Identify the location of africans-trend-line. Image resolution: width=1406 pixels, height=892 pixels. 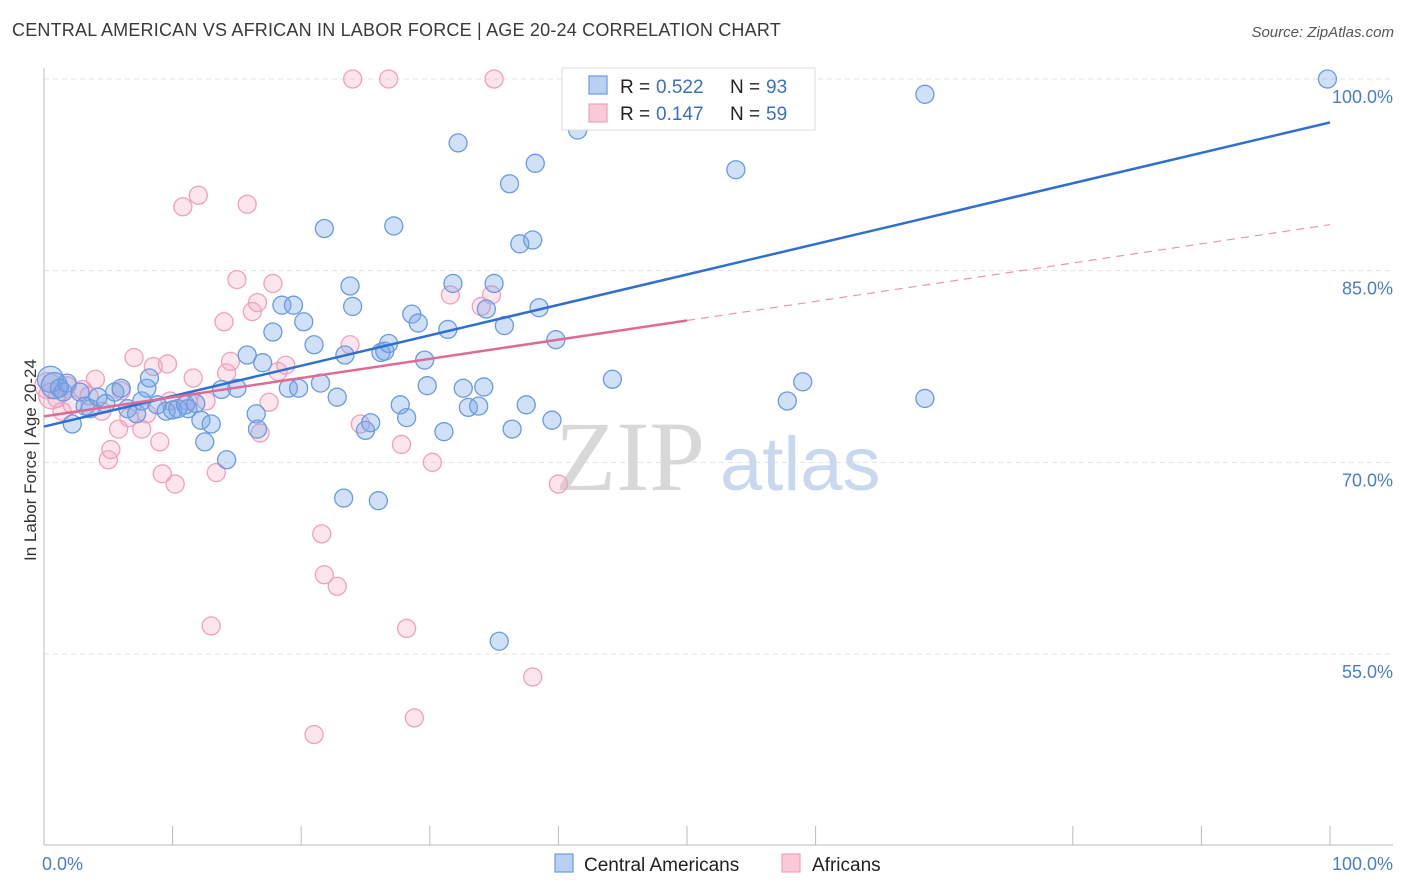
(365, 368).